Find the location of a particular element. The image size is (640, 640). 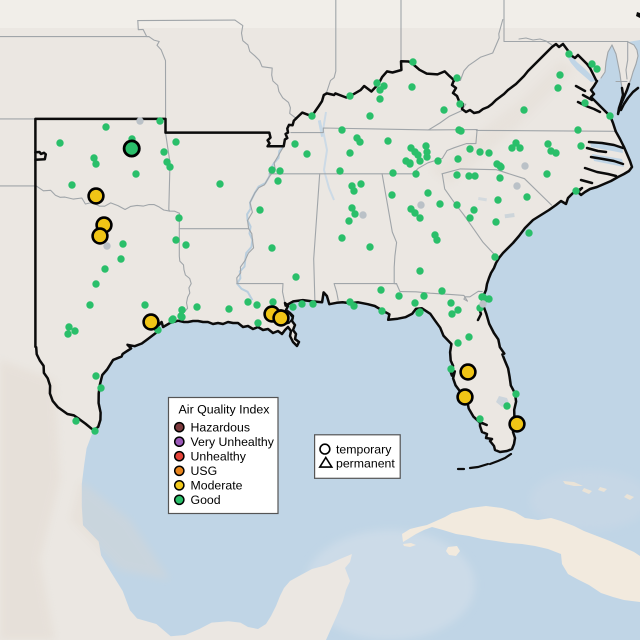

svg-text: temporary is located at coordinates (364, 450).